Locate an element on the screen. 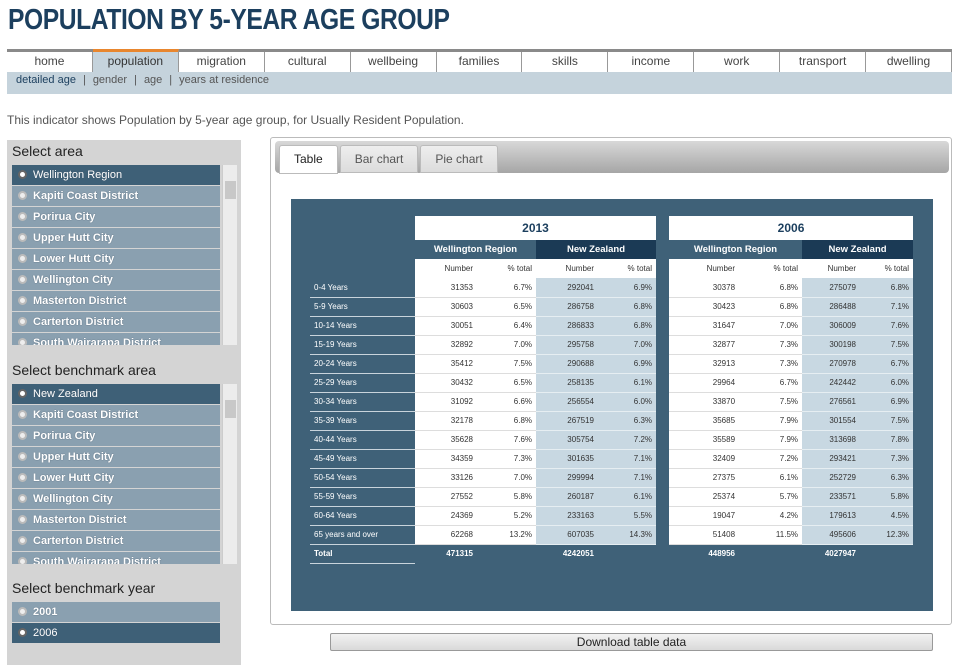 The image size is (967, 665). year-header: 2006 is located at coordinates (791, 228).